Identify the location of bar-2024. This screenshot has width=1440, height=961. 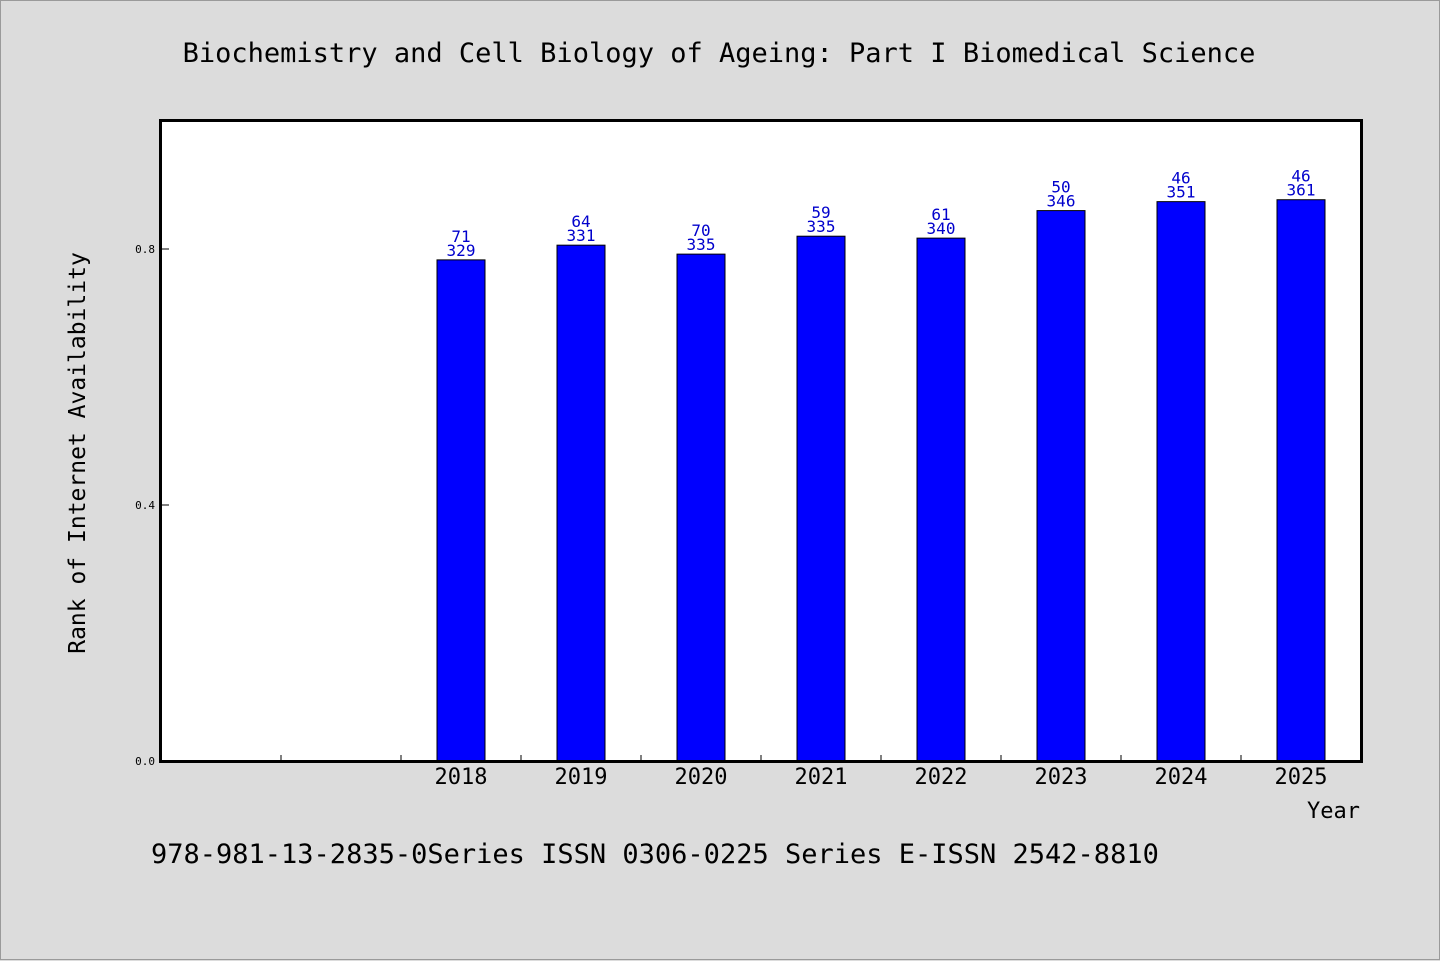
(1181, 481).